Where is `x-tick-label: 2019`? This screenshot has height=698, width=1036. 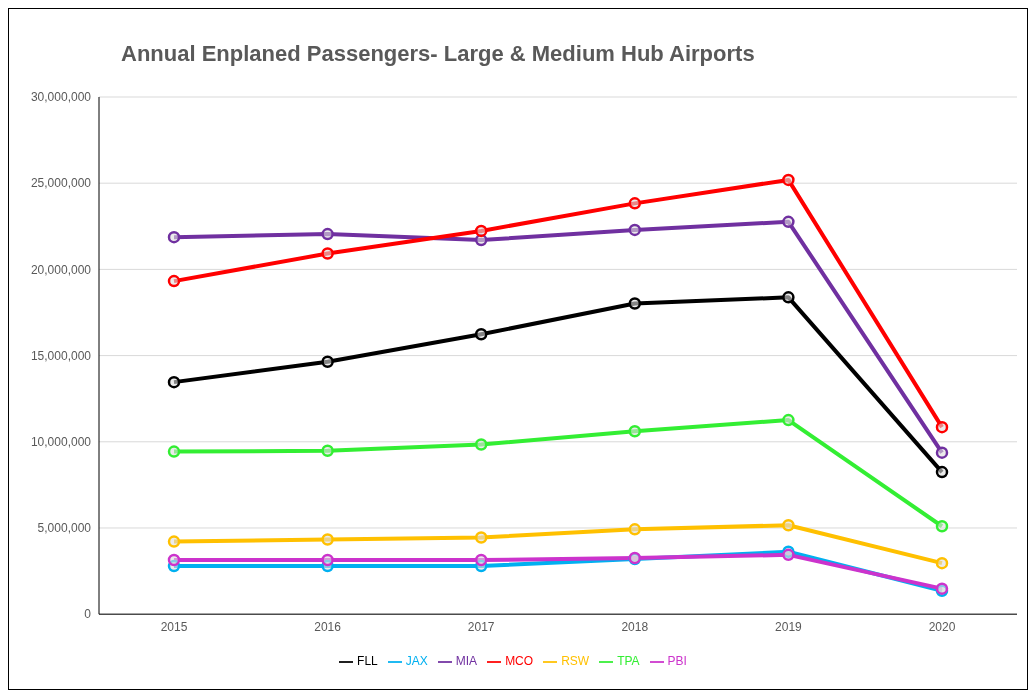
x-tick-label: 2019 is located at coordinates (789, 626).